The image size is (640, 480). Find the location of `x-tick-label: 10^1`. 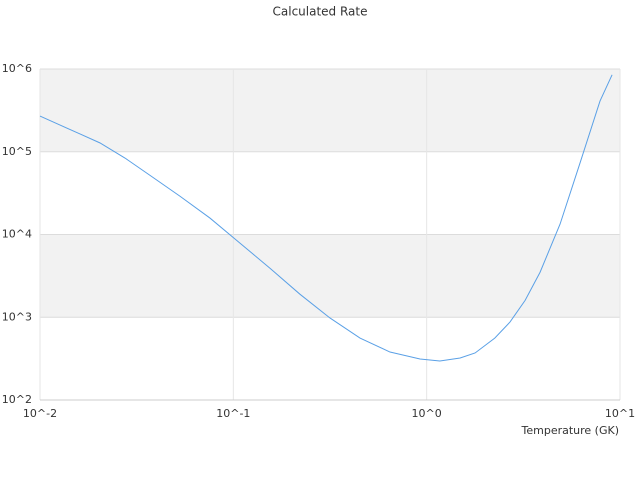

x-tick-label: 10^1 is located at coordinates (620, 413).